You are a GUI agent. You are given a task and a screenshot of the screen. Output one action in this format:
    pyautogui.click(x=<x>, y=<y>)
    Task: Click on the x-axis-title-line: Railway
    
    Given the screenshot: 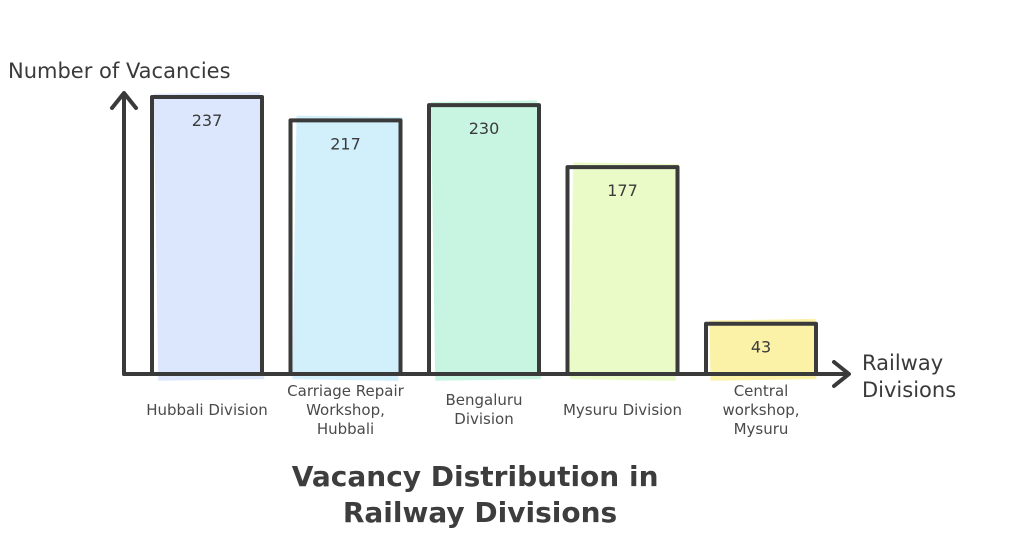 What is the action you would take?
    pyautogui.click(x=902, y=363)
    